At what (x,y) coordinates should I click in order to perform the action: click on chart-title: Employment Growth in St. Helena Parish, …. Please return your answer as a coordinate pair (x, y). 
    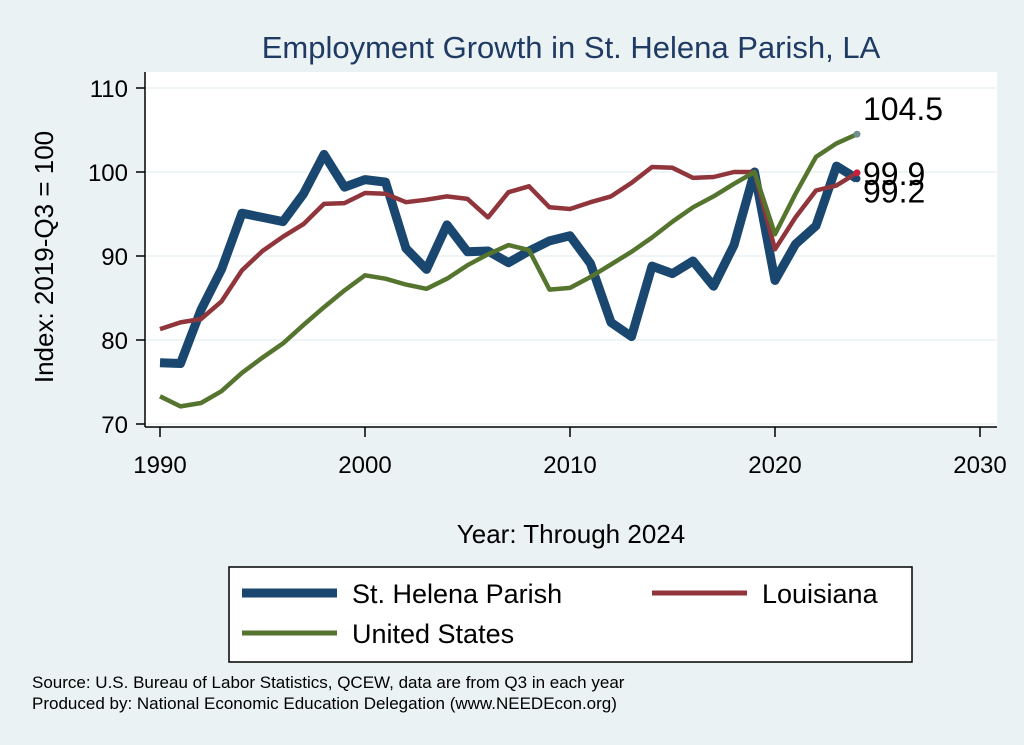
    Looking at the image, I should click on (571, 47).